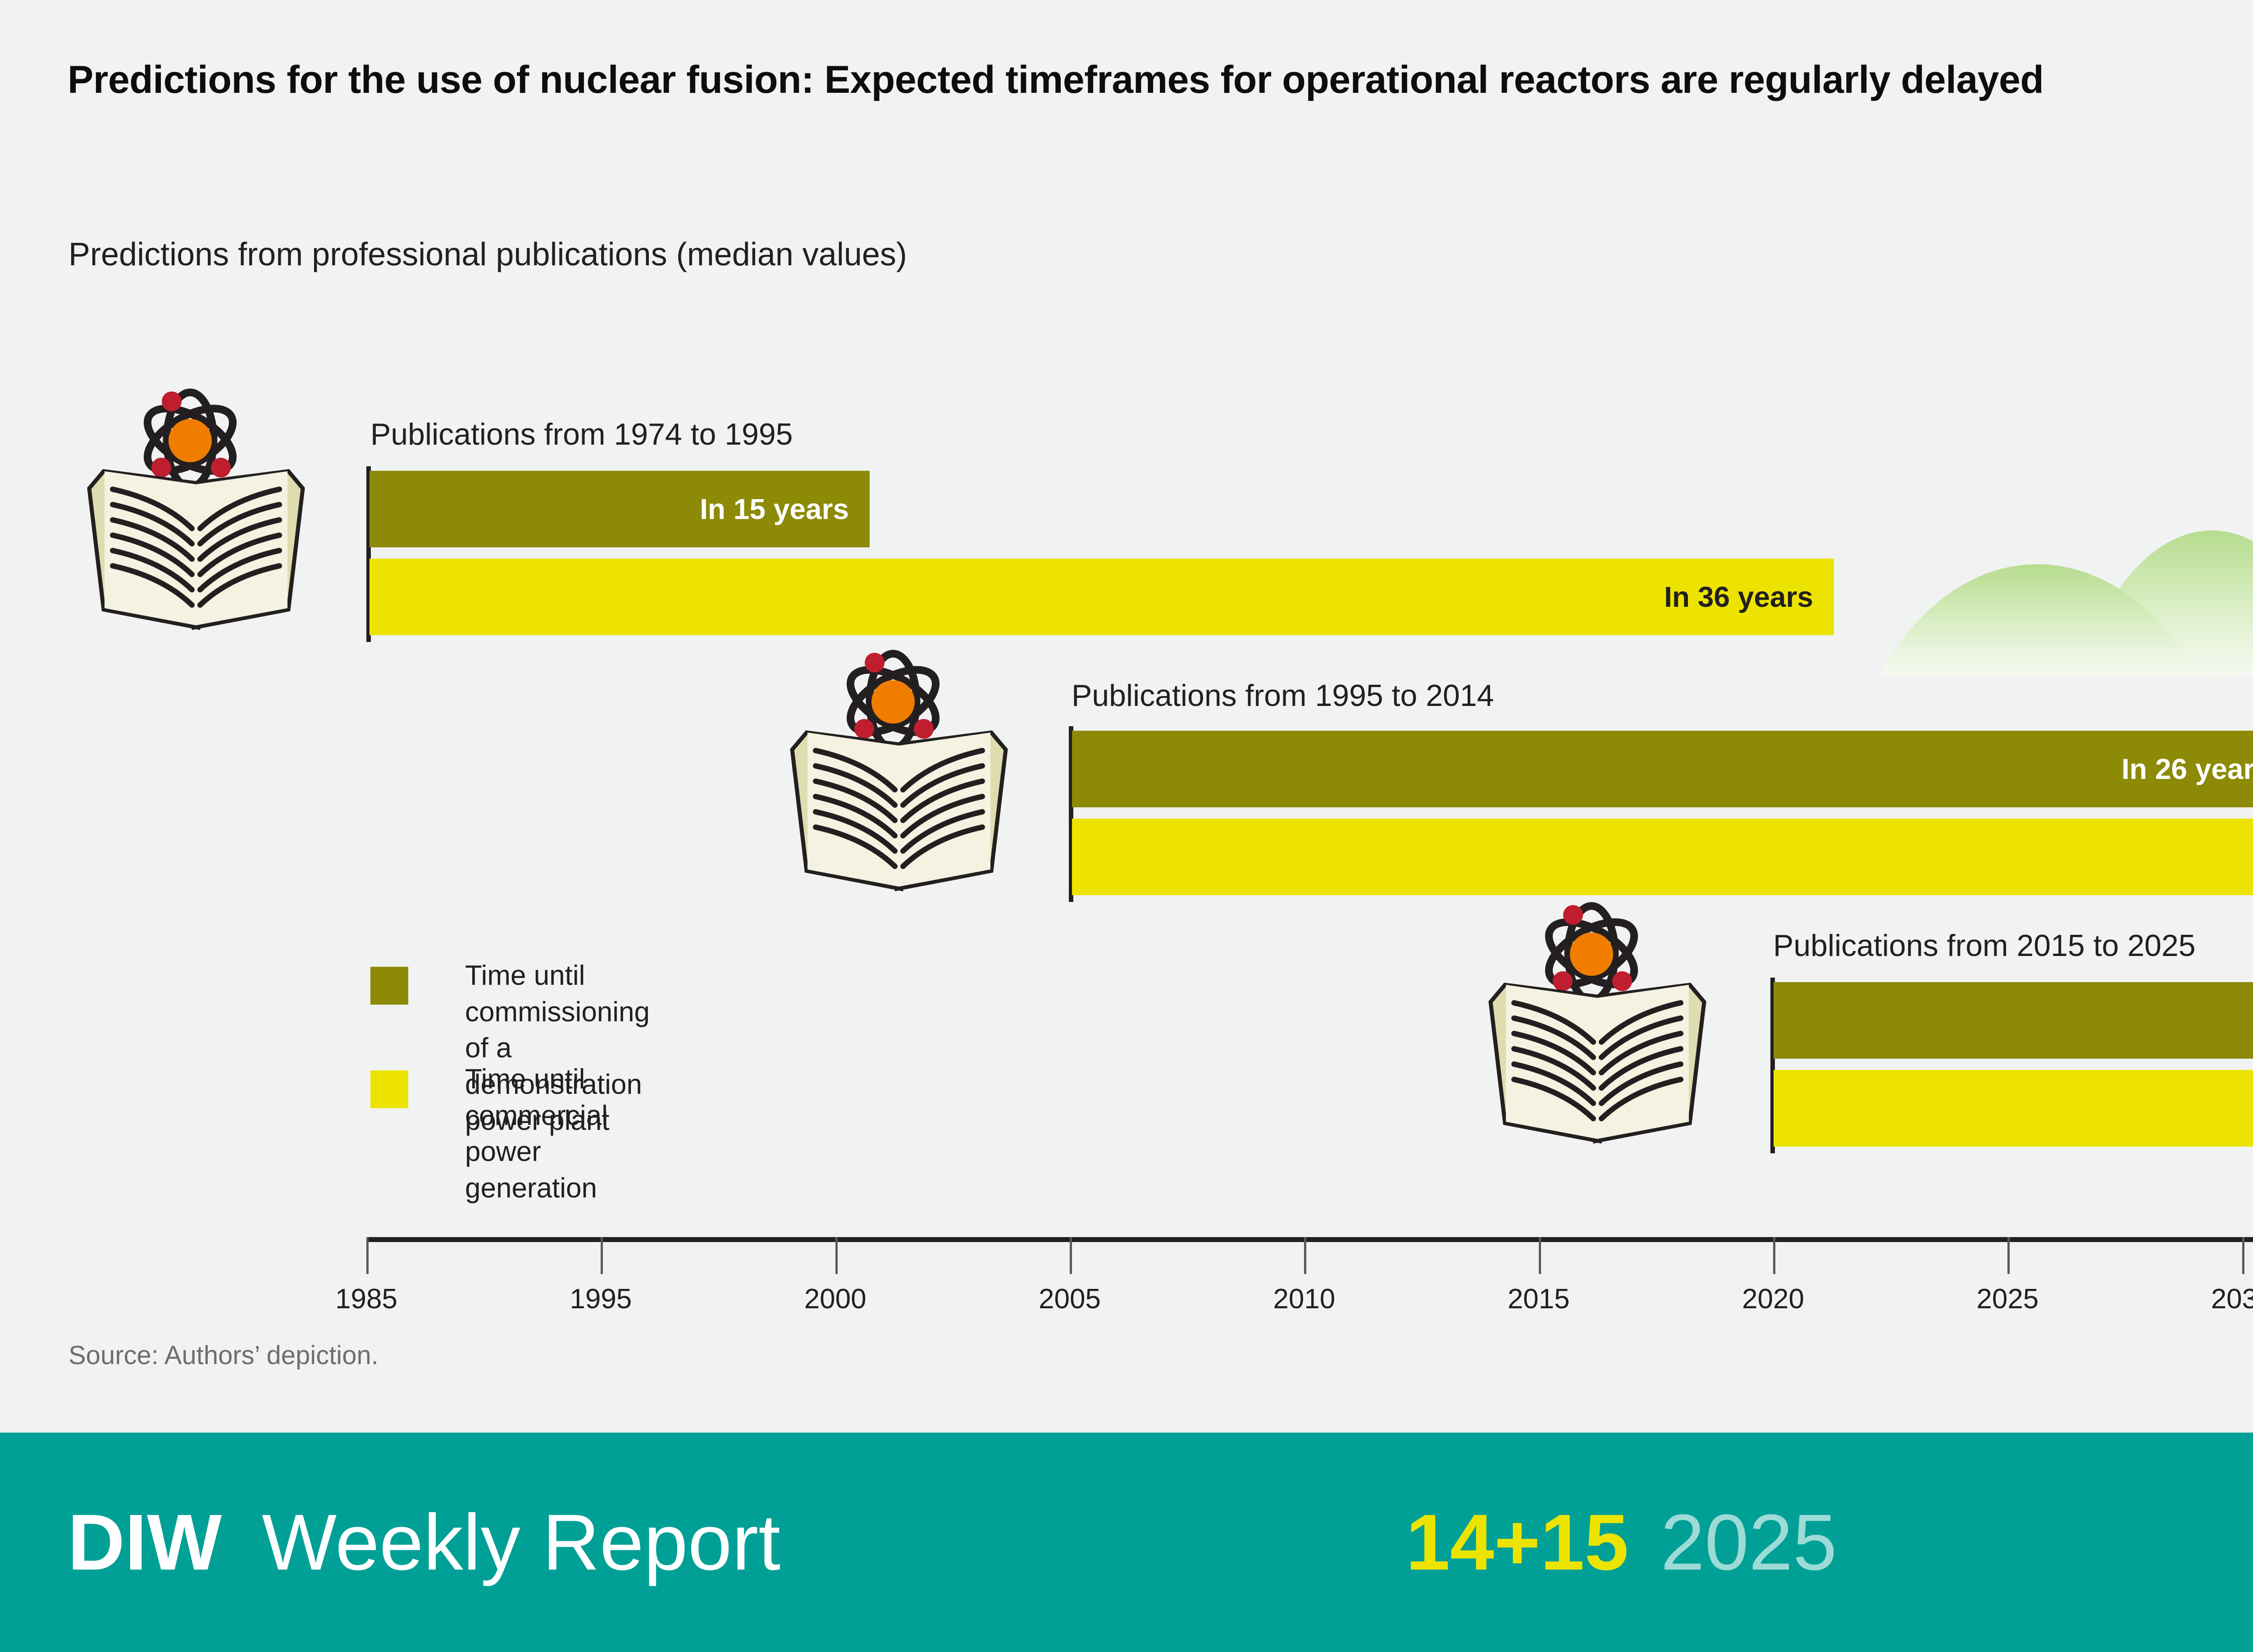  What do you see at coordinates (1101, 597) in the screenshot?
I see `bar-group1-commercial: In 36 years` at bounding box center [1101, 597].